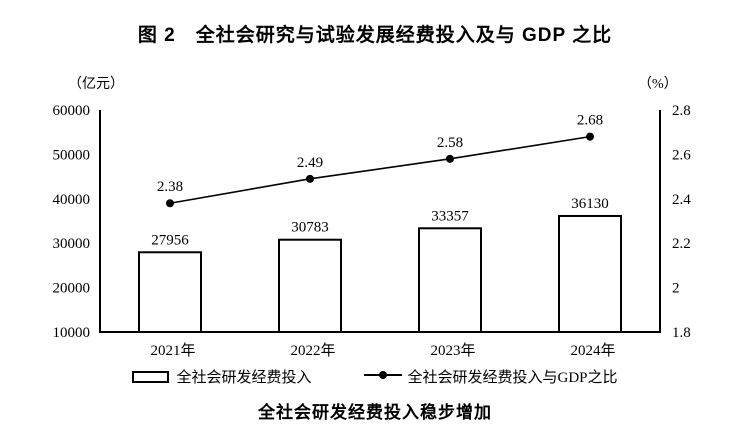 This screenshot has height=443, width=750. Describe the element at coordinates (170, 240) in the screenshot. I see `bar-value-label: 27956` at that location.